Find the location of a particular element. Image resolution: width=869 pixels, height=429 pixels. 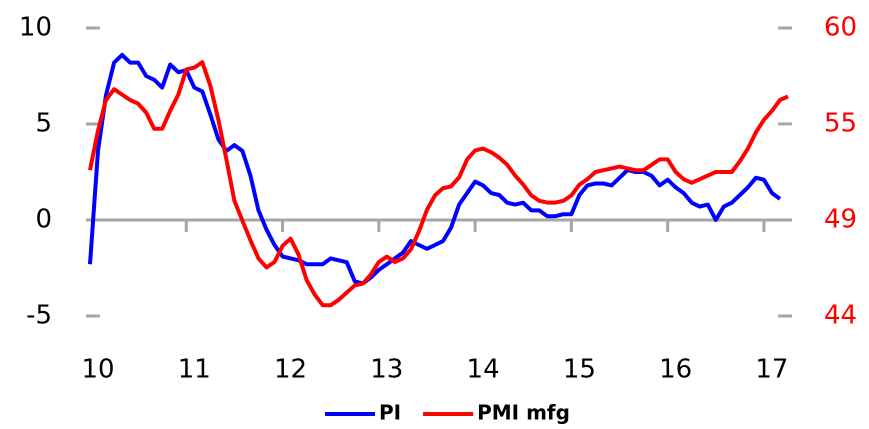

y2-tick-label: 44 is located at coordinates (840, 316).